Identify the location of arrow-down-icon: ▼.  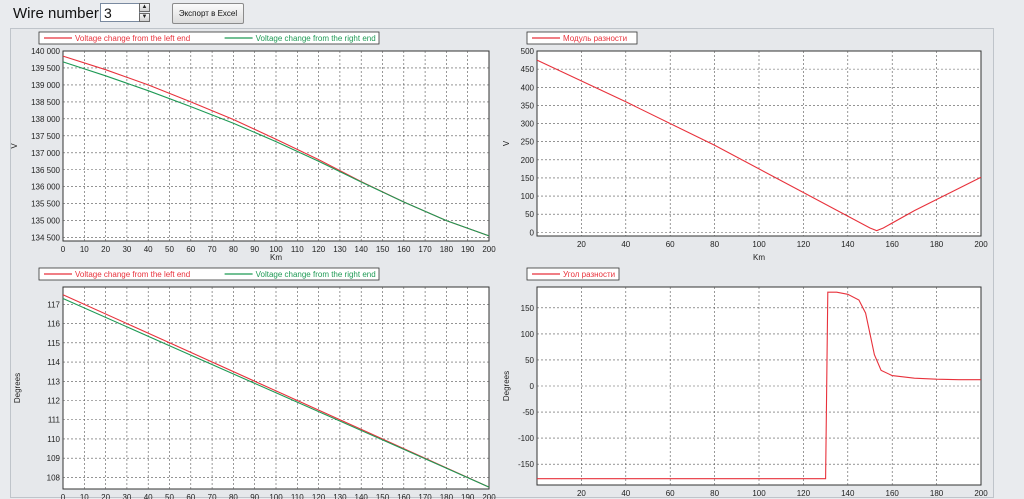
(144, 17).